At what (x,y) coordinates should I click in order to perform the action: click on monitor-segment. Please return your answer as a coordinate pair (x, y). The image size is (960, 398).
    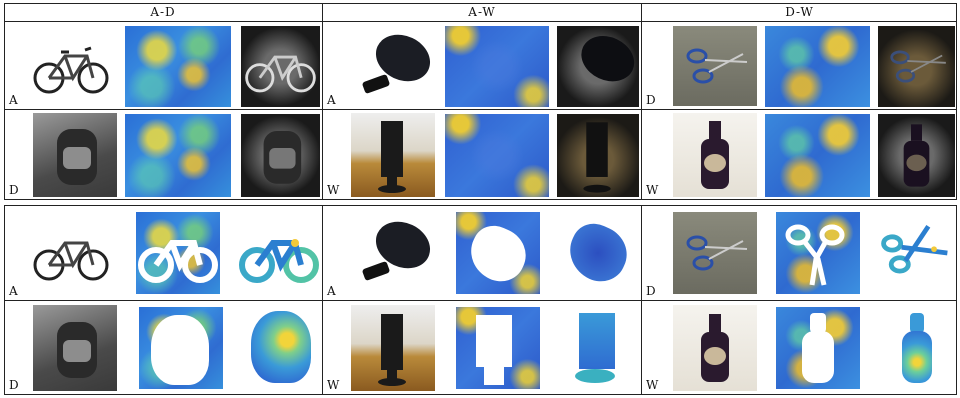
    Looking at the image, I should click on (597, 341).